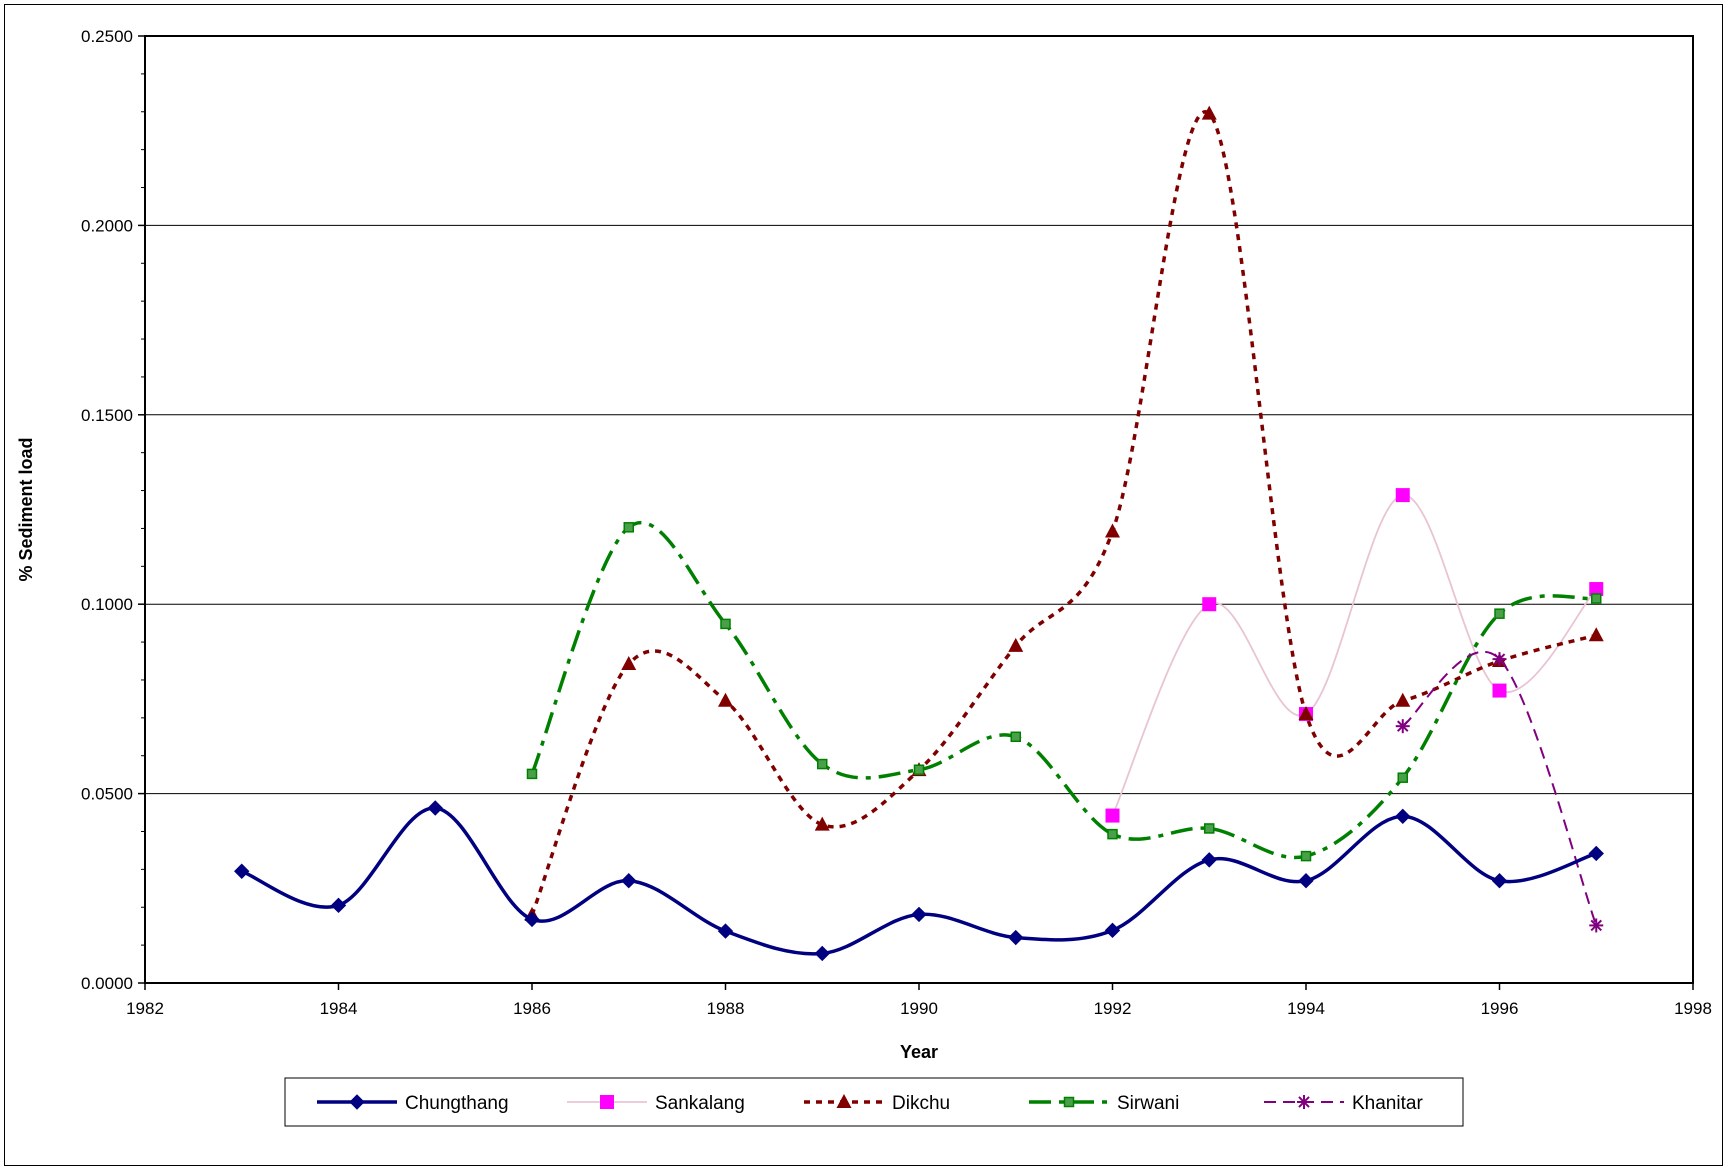 This screenshot has width=1728, height=1171. What do you see at coordinates (1355, 655) in the screenshot?
I see `series-sankalang` at bounding box center [1355, 655].